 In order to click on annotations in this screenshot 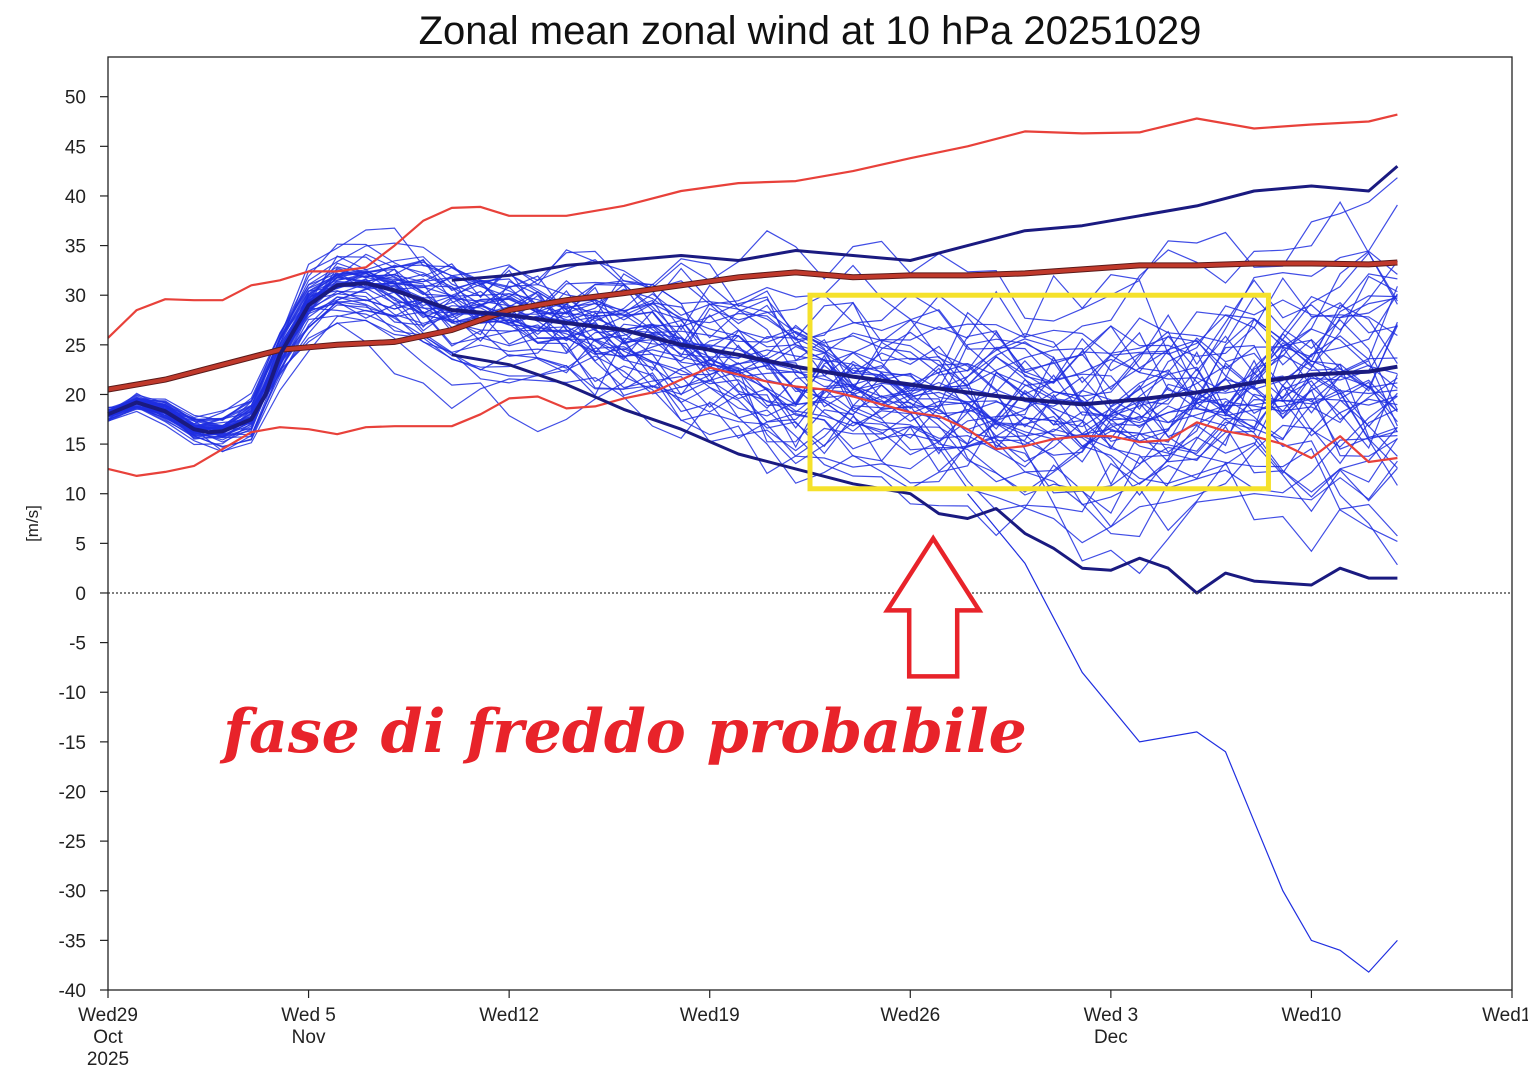, I will do `click(1039, 485)`.